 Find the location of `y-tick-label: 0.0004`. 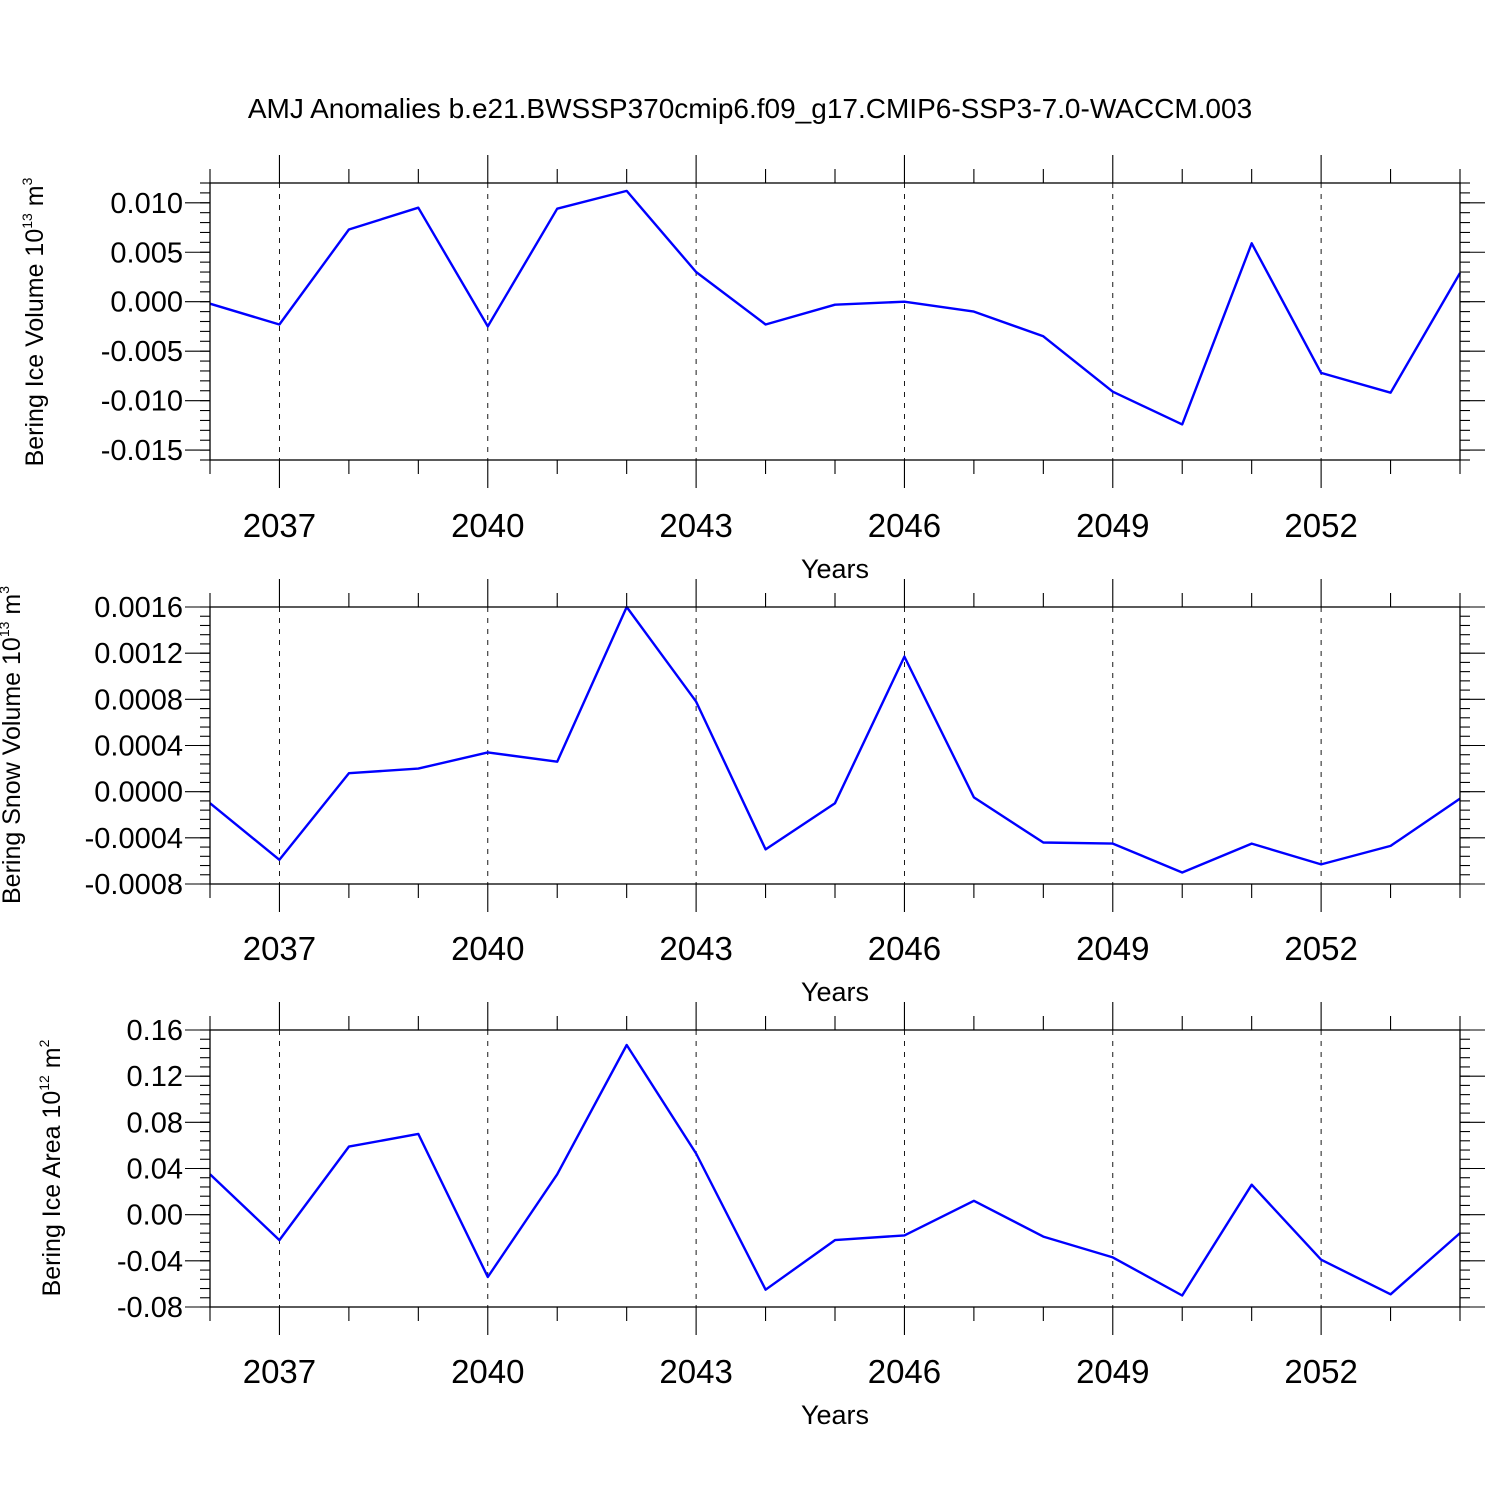

y-tick-label: 0.0004 is located at coordinates (138, 747).